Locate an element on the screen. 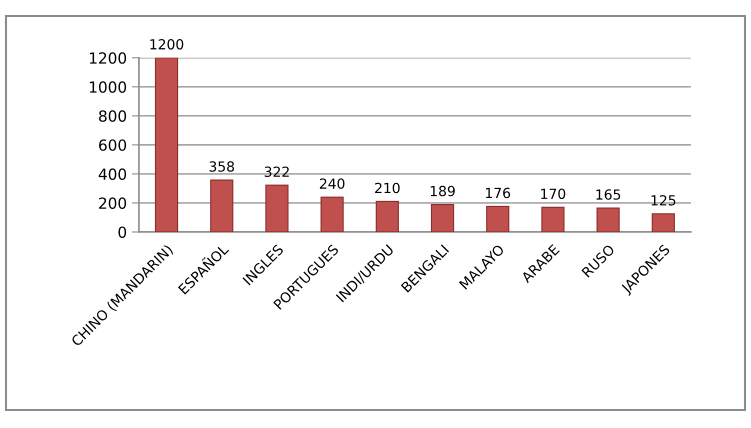 This screenshot has height=428, width=751. y-tick-label: 800 is located at coordinates (112, 116).